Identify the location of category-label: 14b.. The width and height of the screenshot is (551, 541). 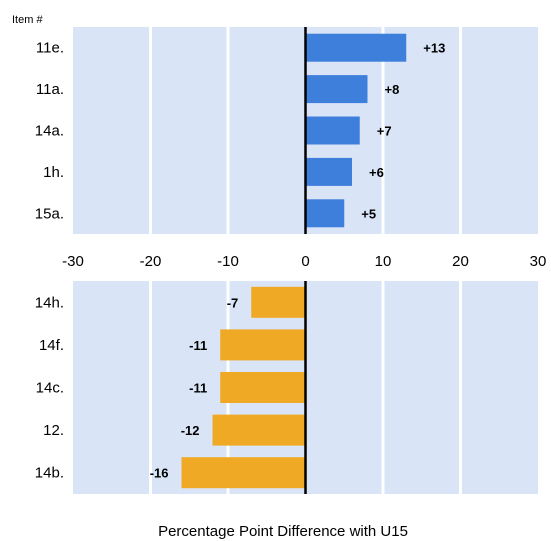
(49, 473).